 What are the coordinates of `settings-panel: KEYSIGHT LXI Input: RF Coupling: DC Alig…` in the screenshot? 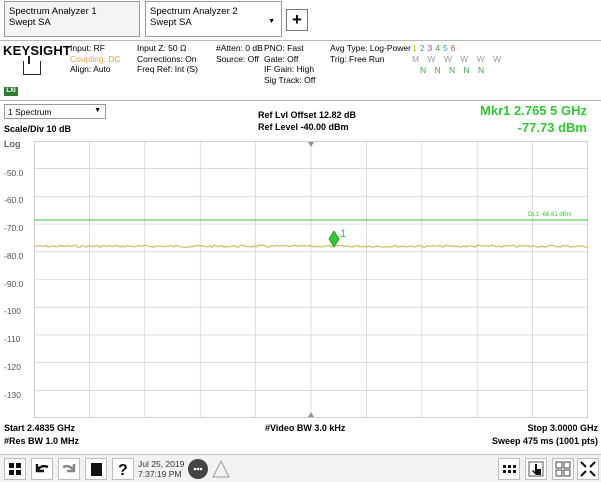 It's located at (300, 70).